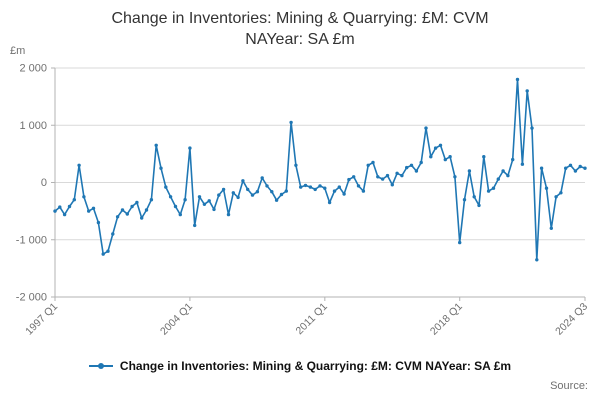  What do you see at coordinates (300, 39) in the screenshot?
I see `chart-title-line2: NAYear: SA £m` at bounding box center [300, 39].